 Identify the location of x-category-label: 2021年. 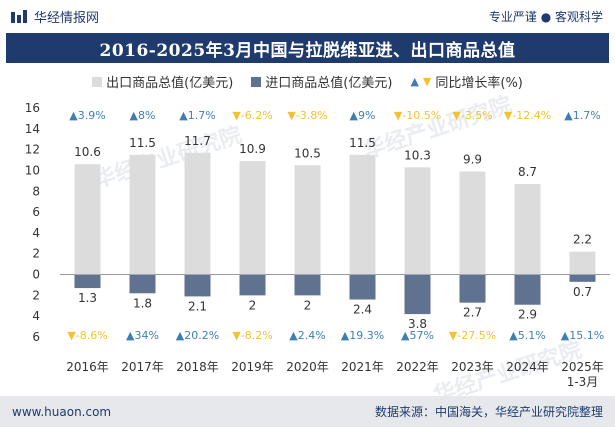
(362, 367).